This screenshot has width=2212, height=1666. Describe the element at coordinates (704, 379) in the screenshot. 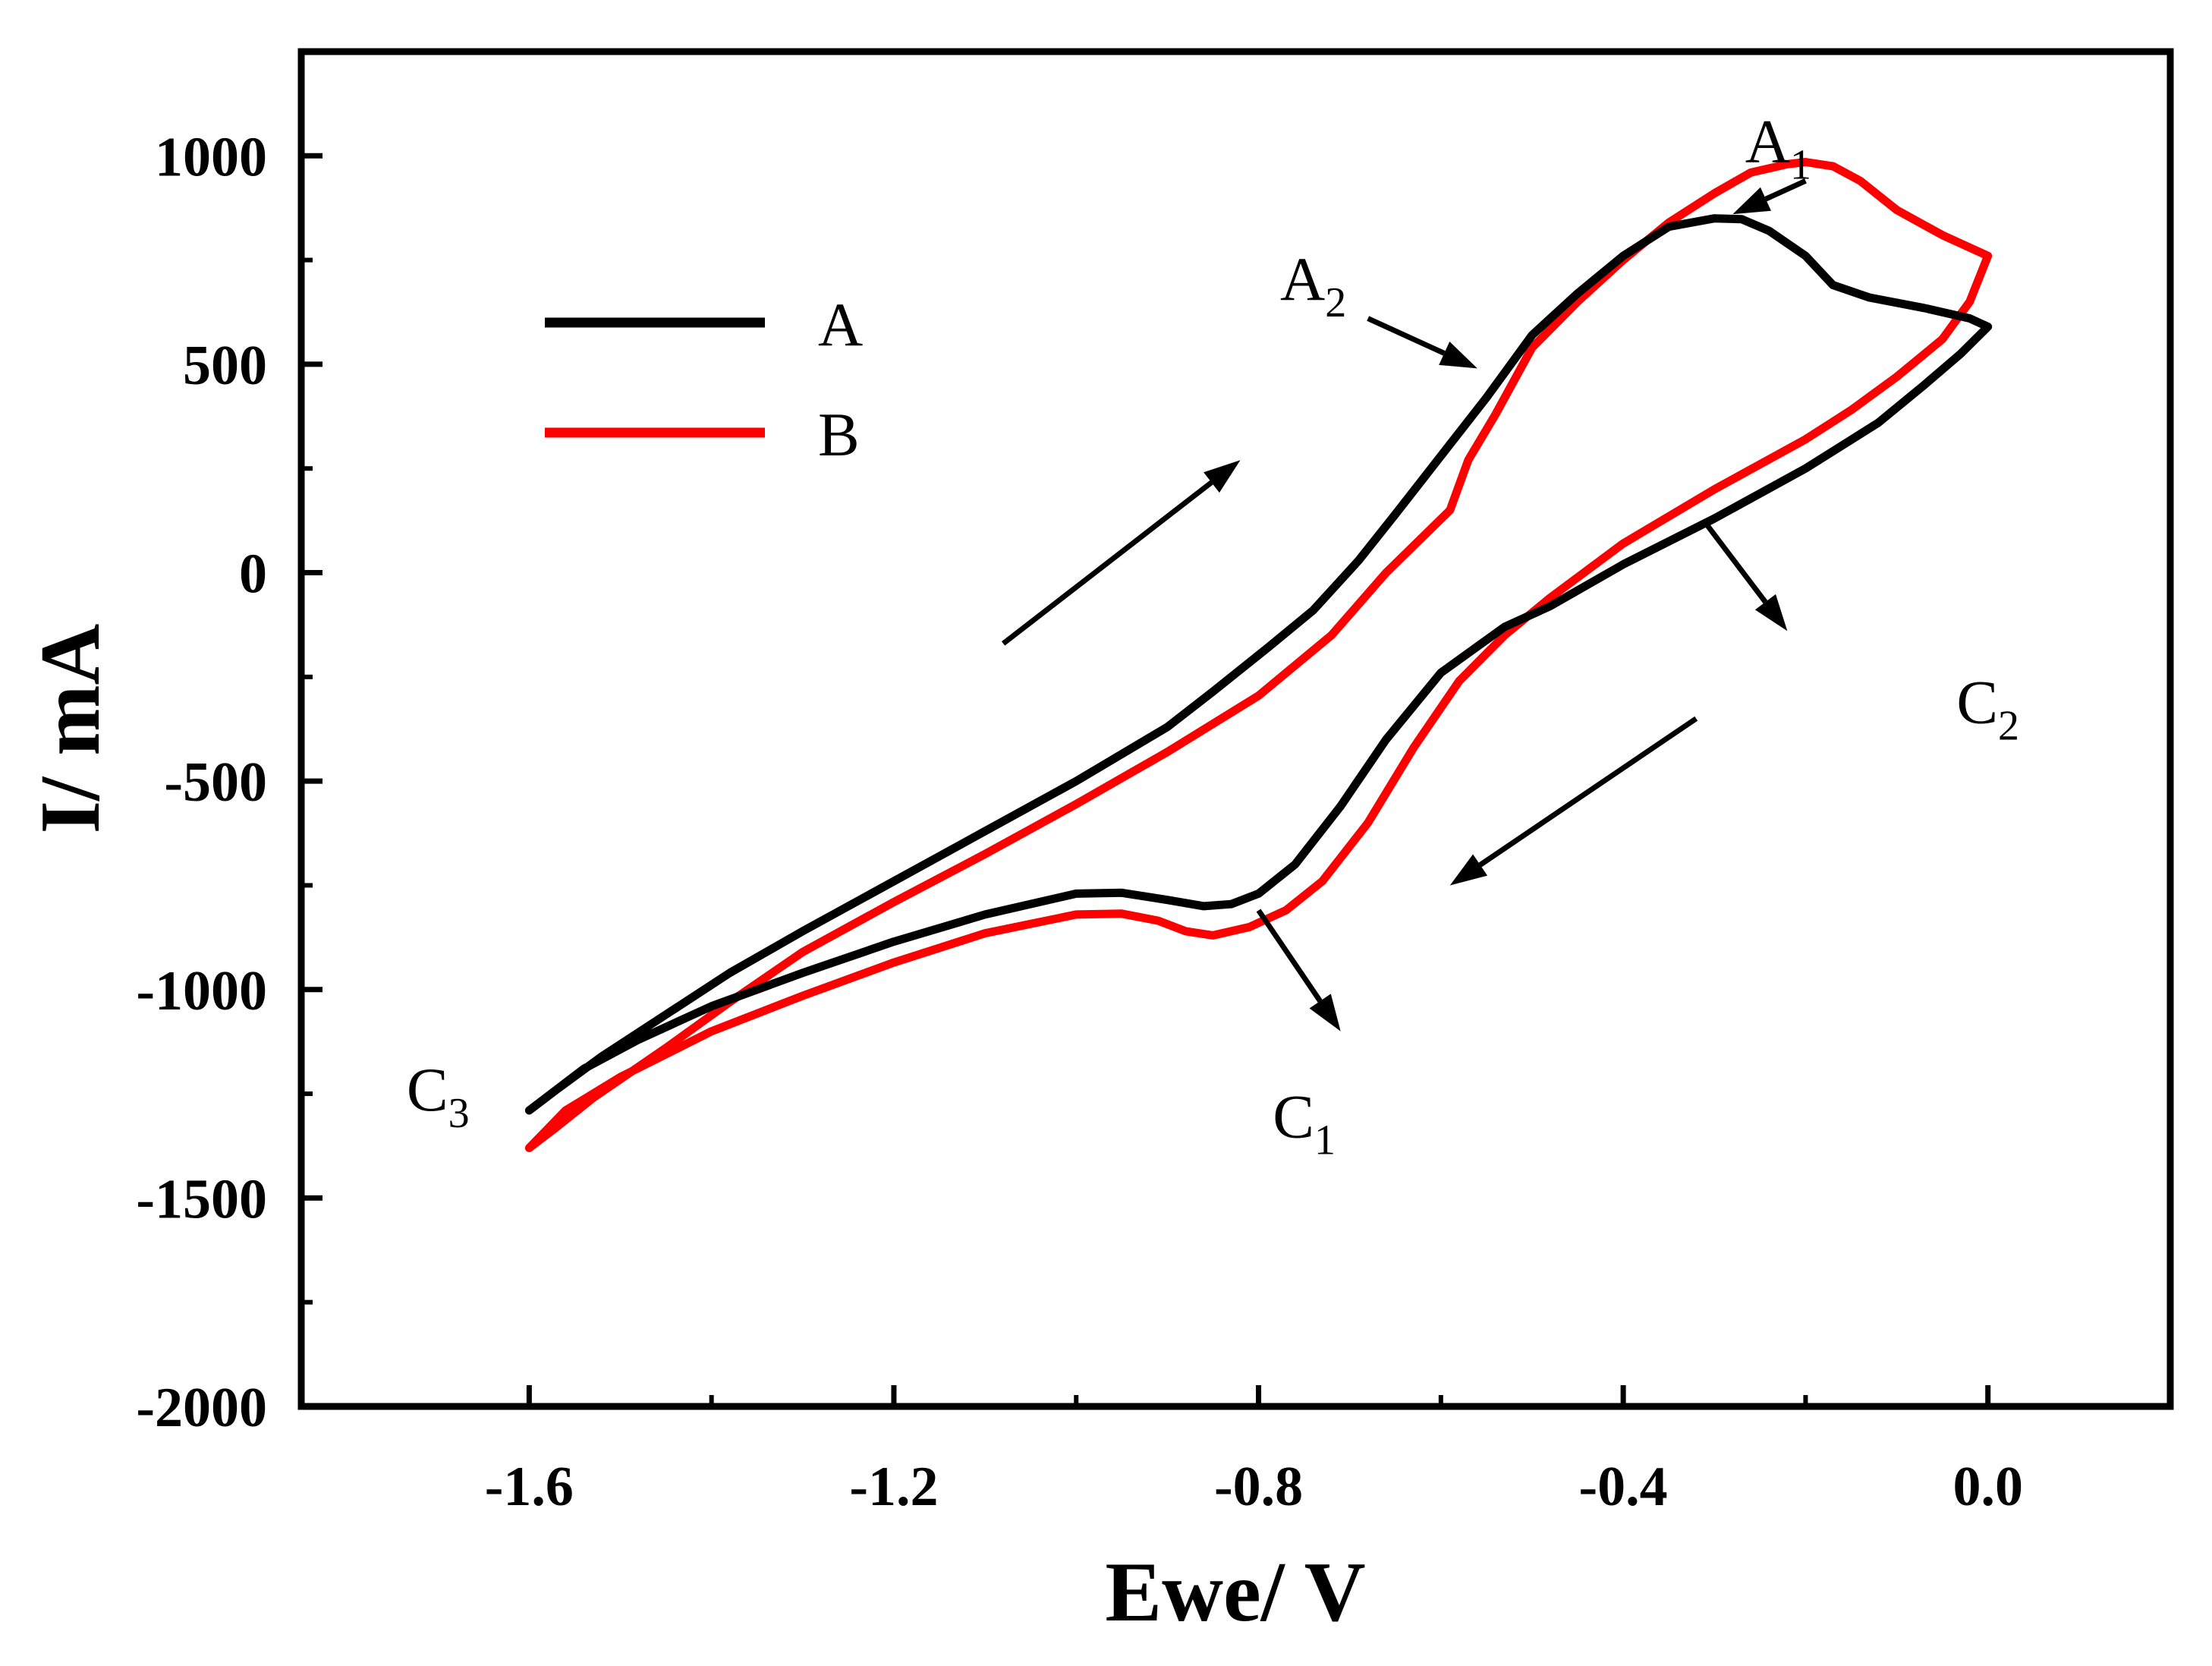

I see `legend: A B` at that location.